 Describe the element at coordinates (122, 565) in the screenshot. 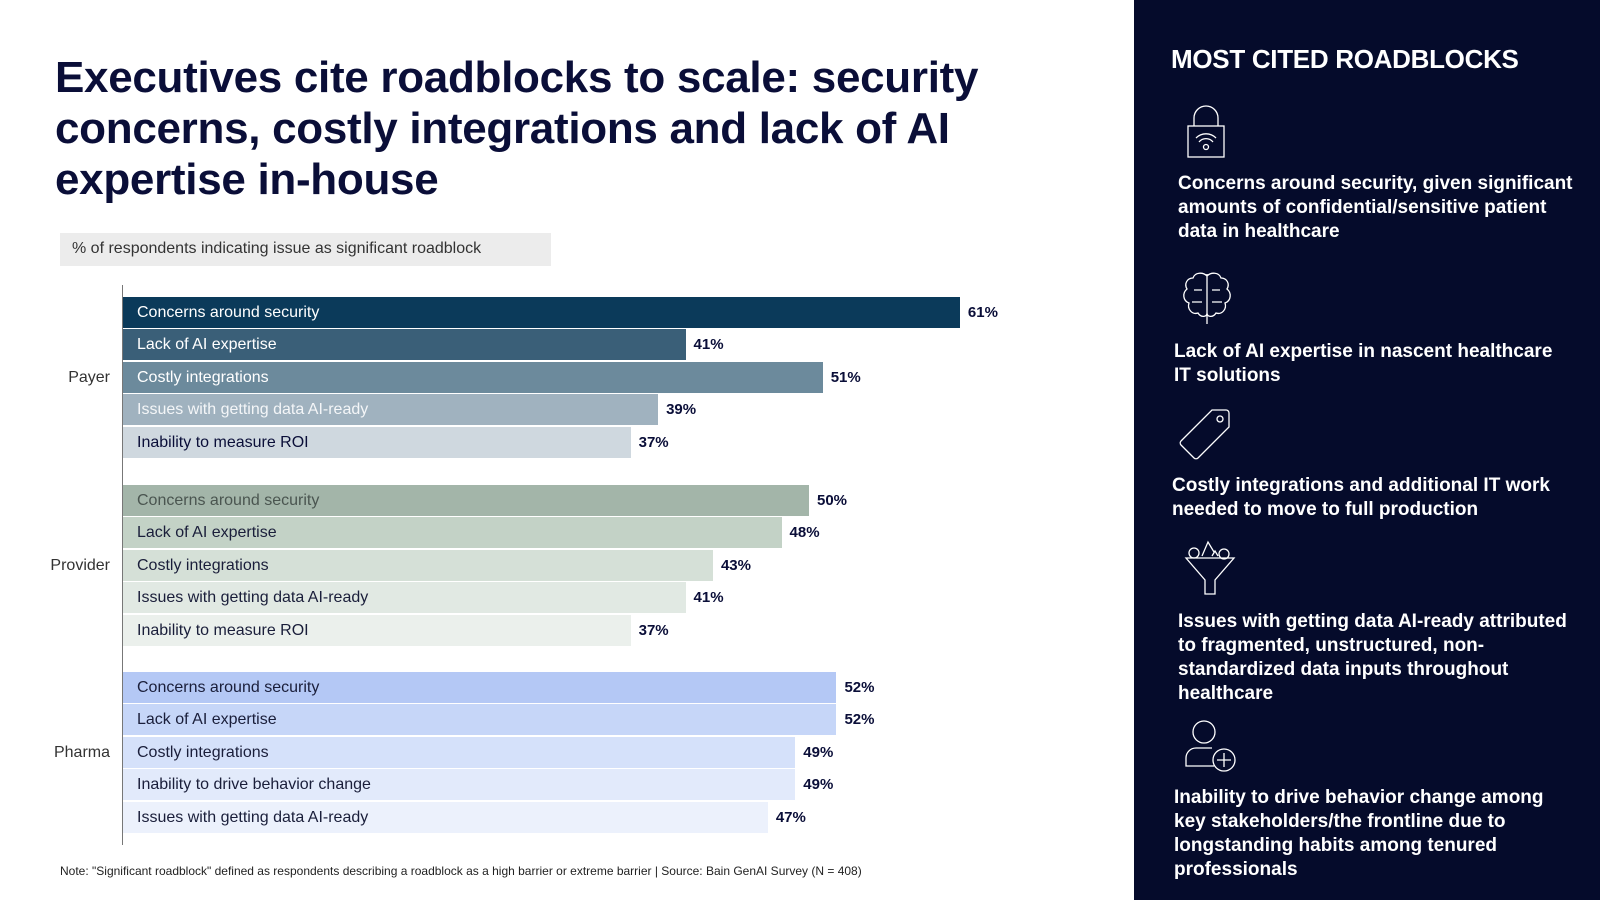

I see `y-axis-line` at that location.